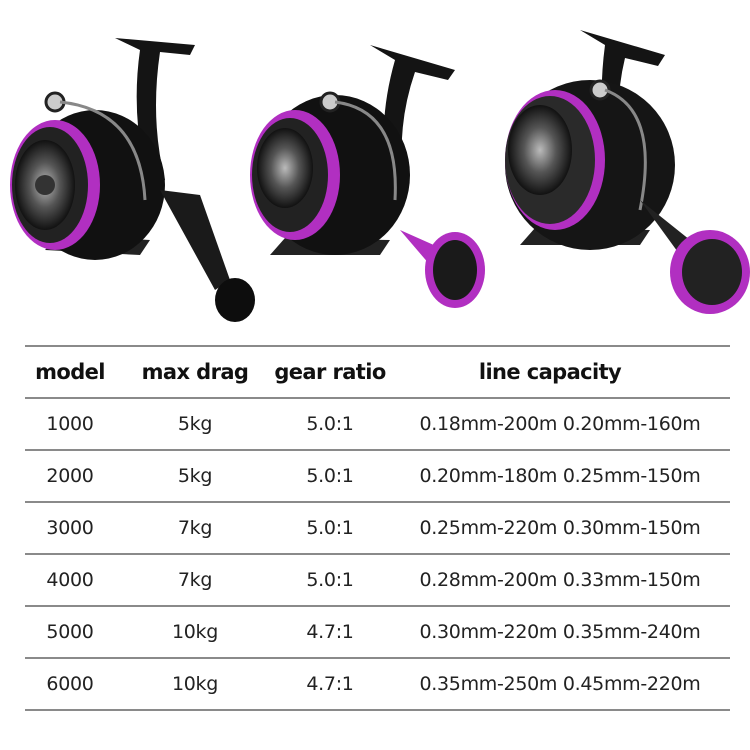  I want to click on cell-line-capacity: 0.25mm-220m 0.30mm-150m, so click(560, 528).